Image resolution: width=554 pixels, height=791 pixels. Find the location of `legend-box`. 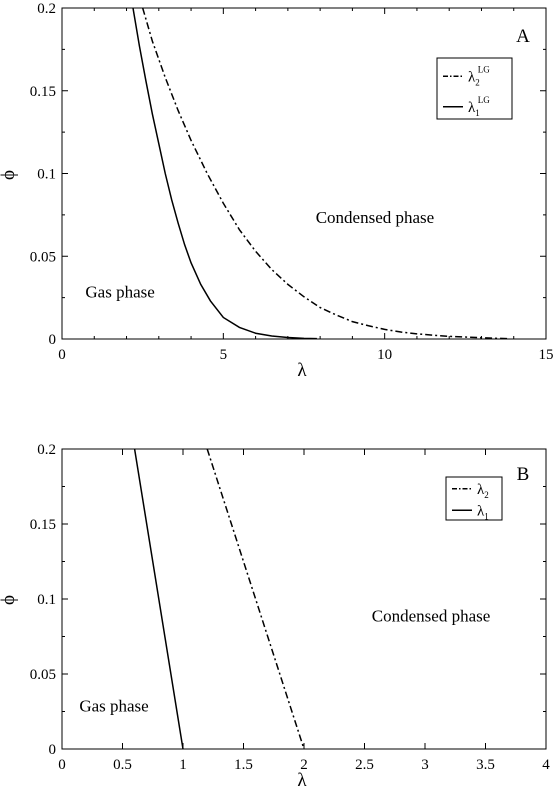

legend-box is located at coordinates (474, 498).